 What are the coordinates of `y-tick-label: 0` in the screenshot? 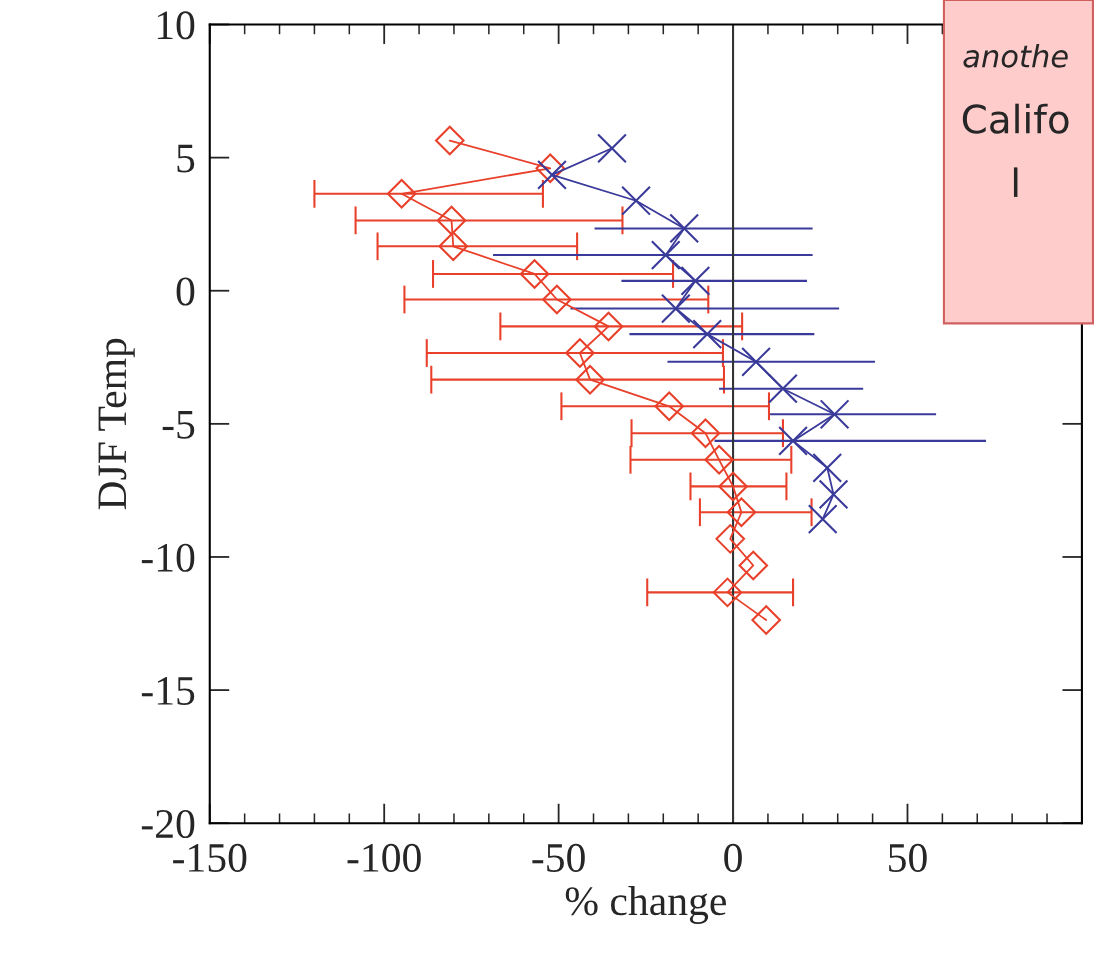 It's located at (185, 291).